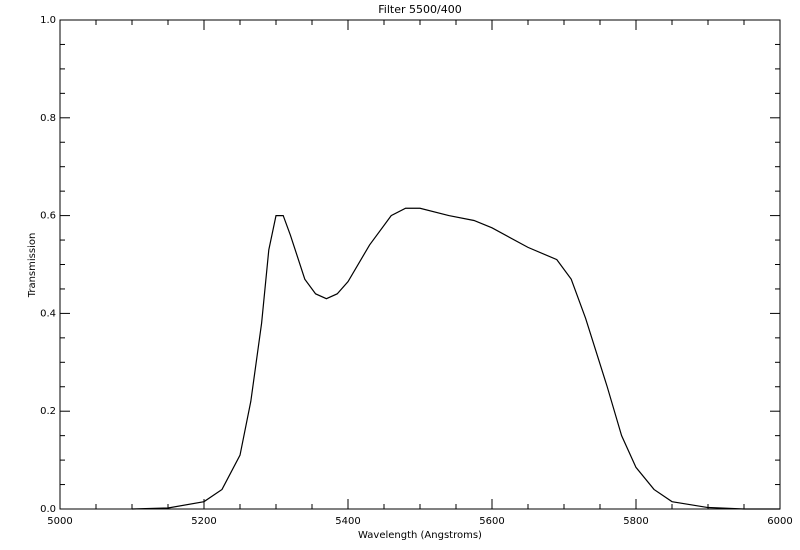 This screenshot has height=550, width=800. I want to click on x-tick-label: 6000, so click(779, 521).